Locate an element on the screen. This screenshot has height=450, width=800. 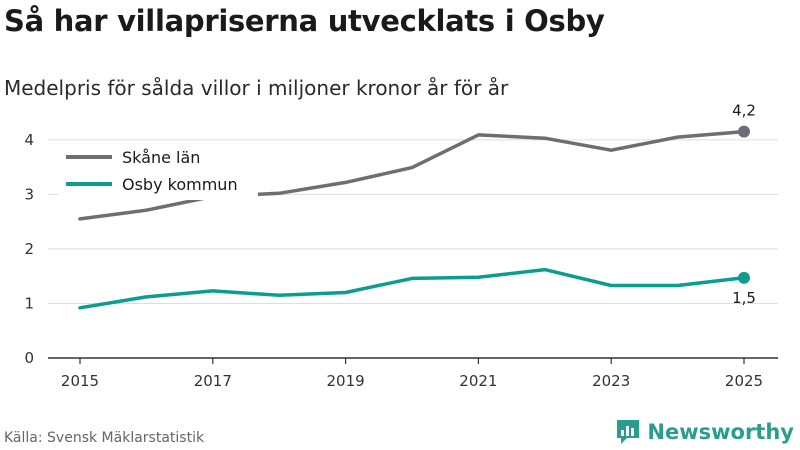
y-tick-label: 2 is located at coordinates (29, 249).